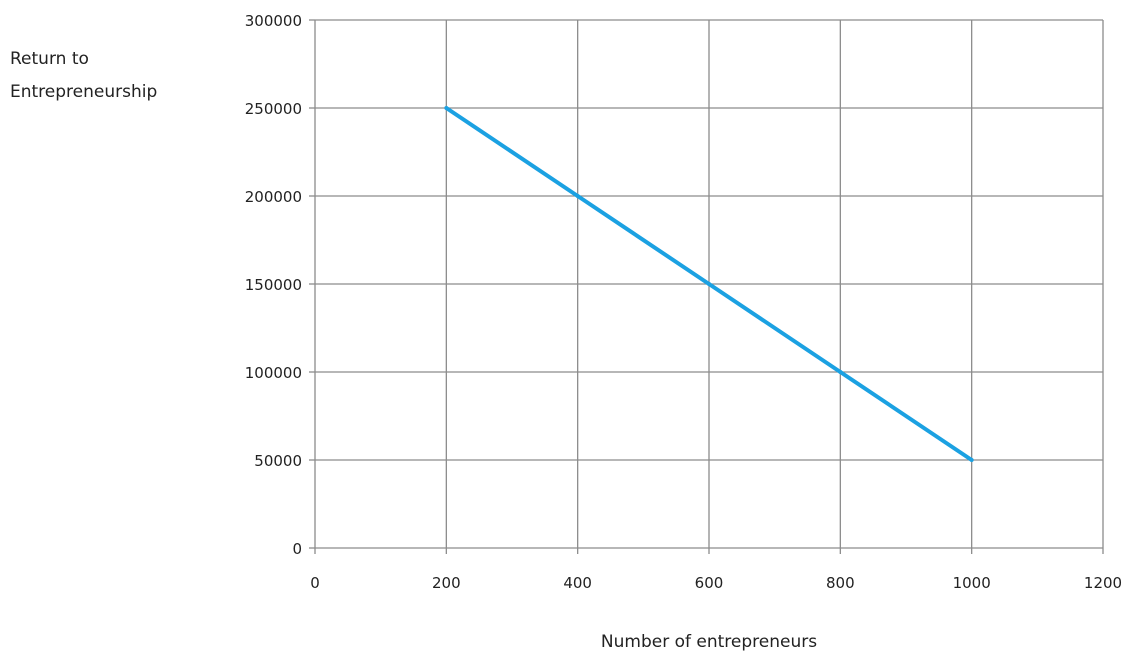  What do you see at coordinates (273, 109) in the screenshot?
I see `y-tick-label: 250000` at bounding box center [273, 109].